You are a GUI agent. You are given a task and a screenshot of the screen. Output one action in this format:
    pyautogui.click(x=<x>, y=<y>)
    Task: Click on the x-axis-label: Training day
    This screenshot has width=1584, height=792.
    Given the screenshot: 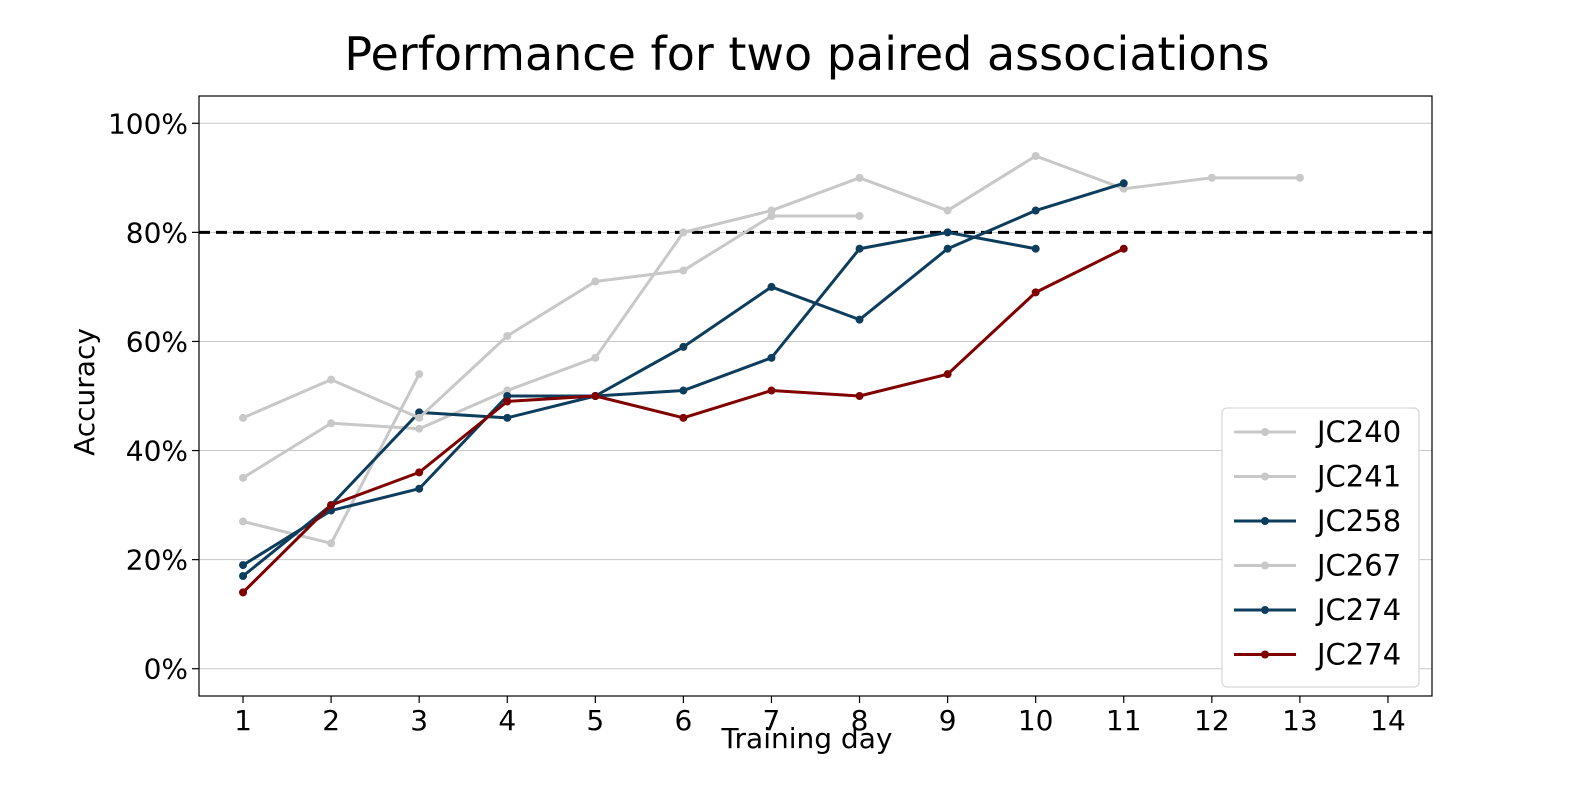 What is the action you would take?
    pyautogui.click(x=807, y=738)
    